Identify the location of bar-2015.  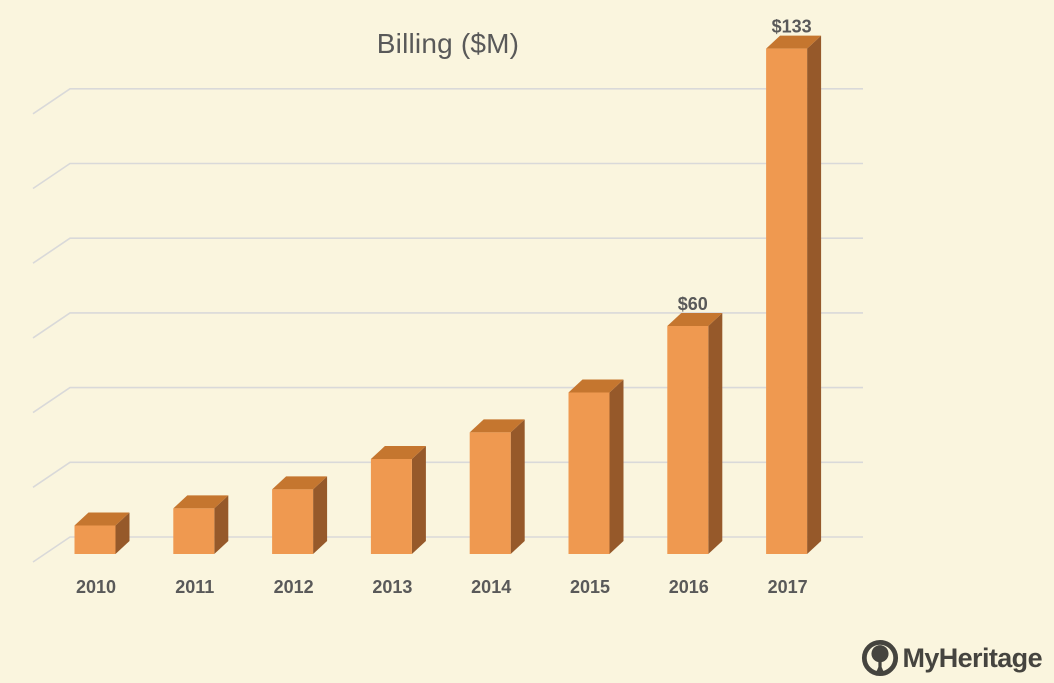
(596, 466).